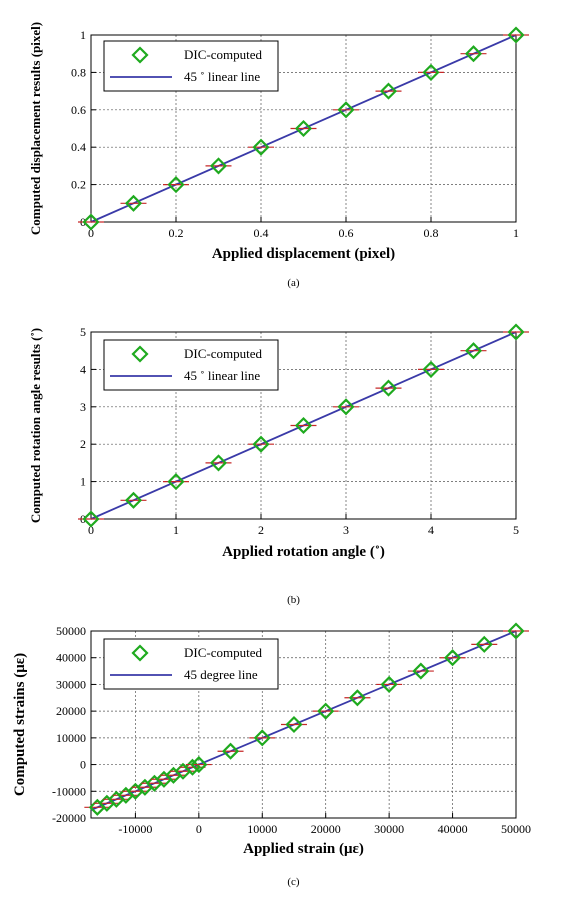  What do you see at coordinates (83, 369) in the screenshot?
I see `y-tick-label: 4` at bounding box center [83, 369].